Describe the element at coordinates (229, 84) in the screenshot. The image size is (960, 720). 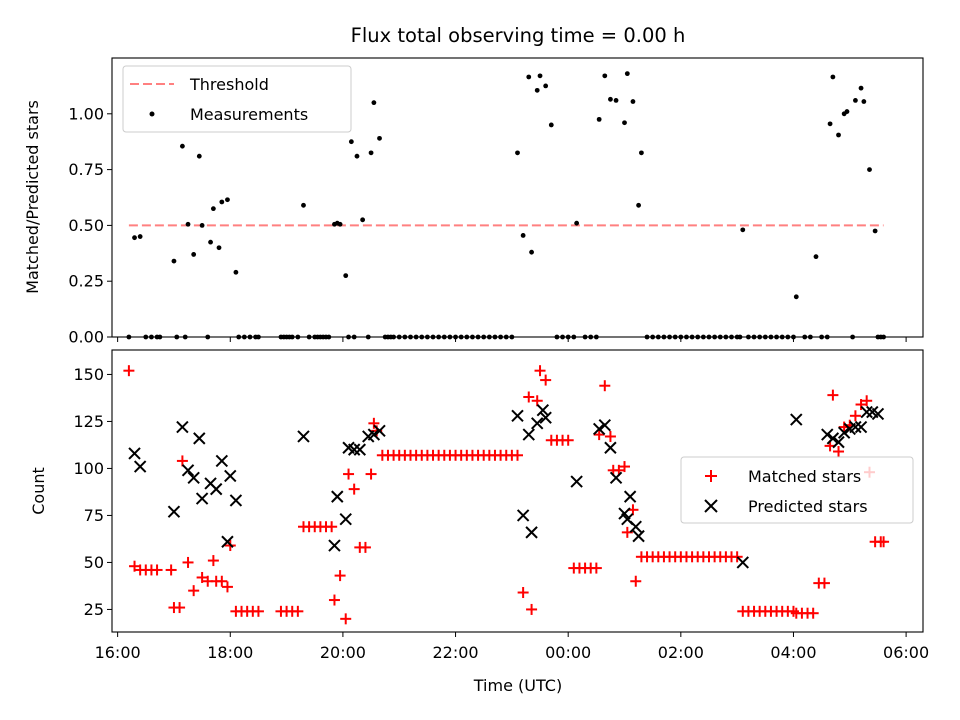
I see `legend-threshold-label: Threshold` at that location.